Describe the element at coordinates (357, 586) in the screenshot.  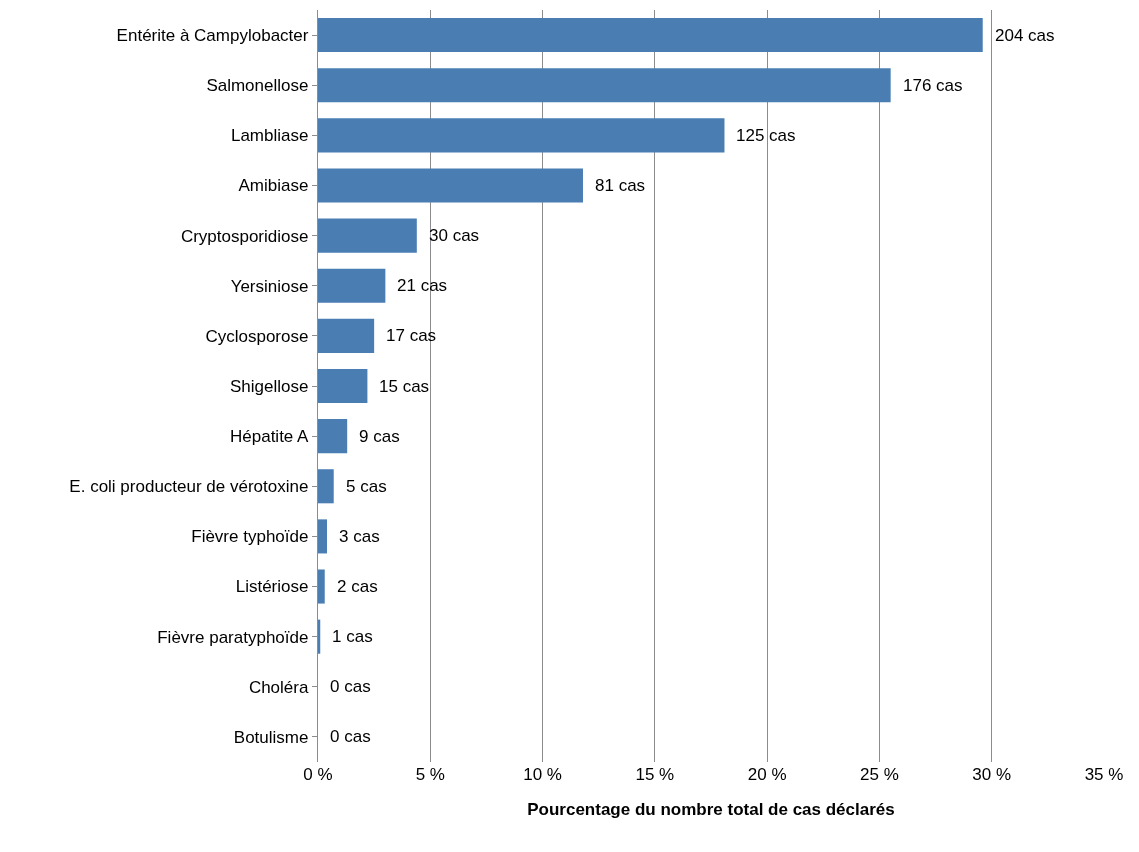
I see `annotation: 2 cas` at that location.